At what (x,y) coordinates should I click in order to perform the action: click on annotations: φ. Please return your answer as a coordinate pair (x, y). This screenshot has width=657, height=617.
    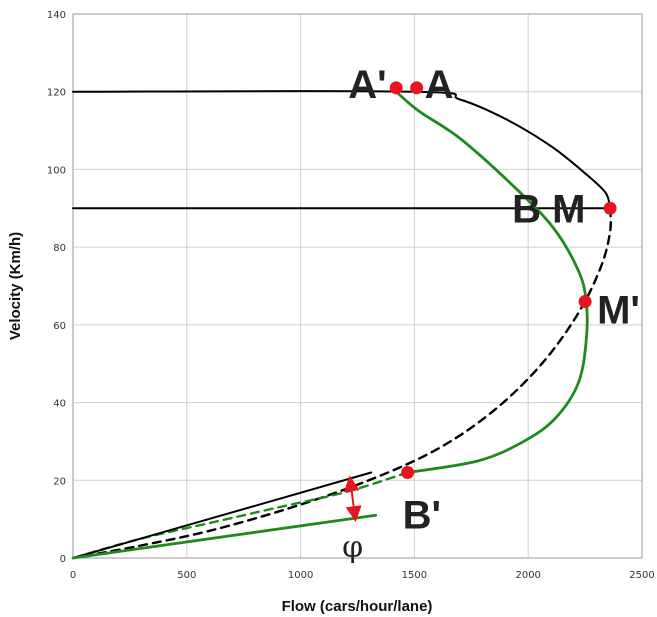
    Looking at the image, I should click on (352, 520).